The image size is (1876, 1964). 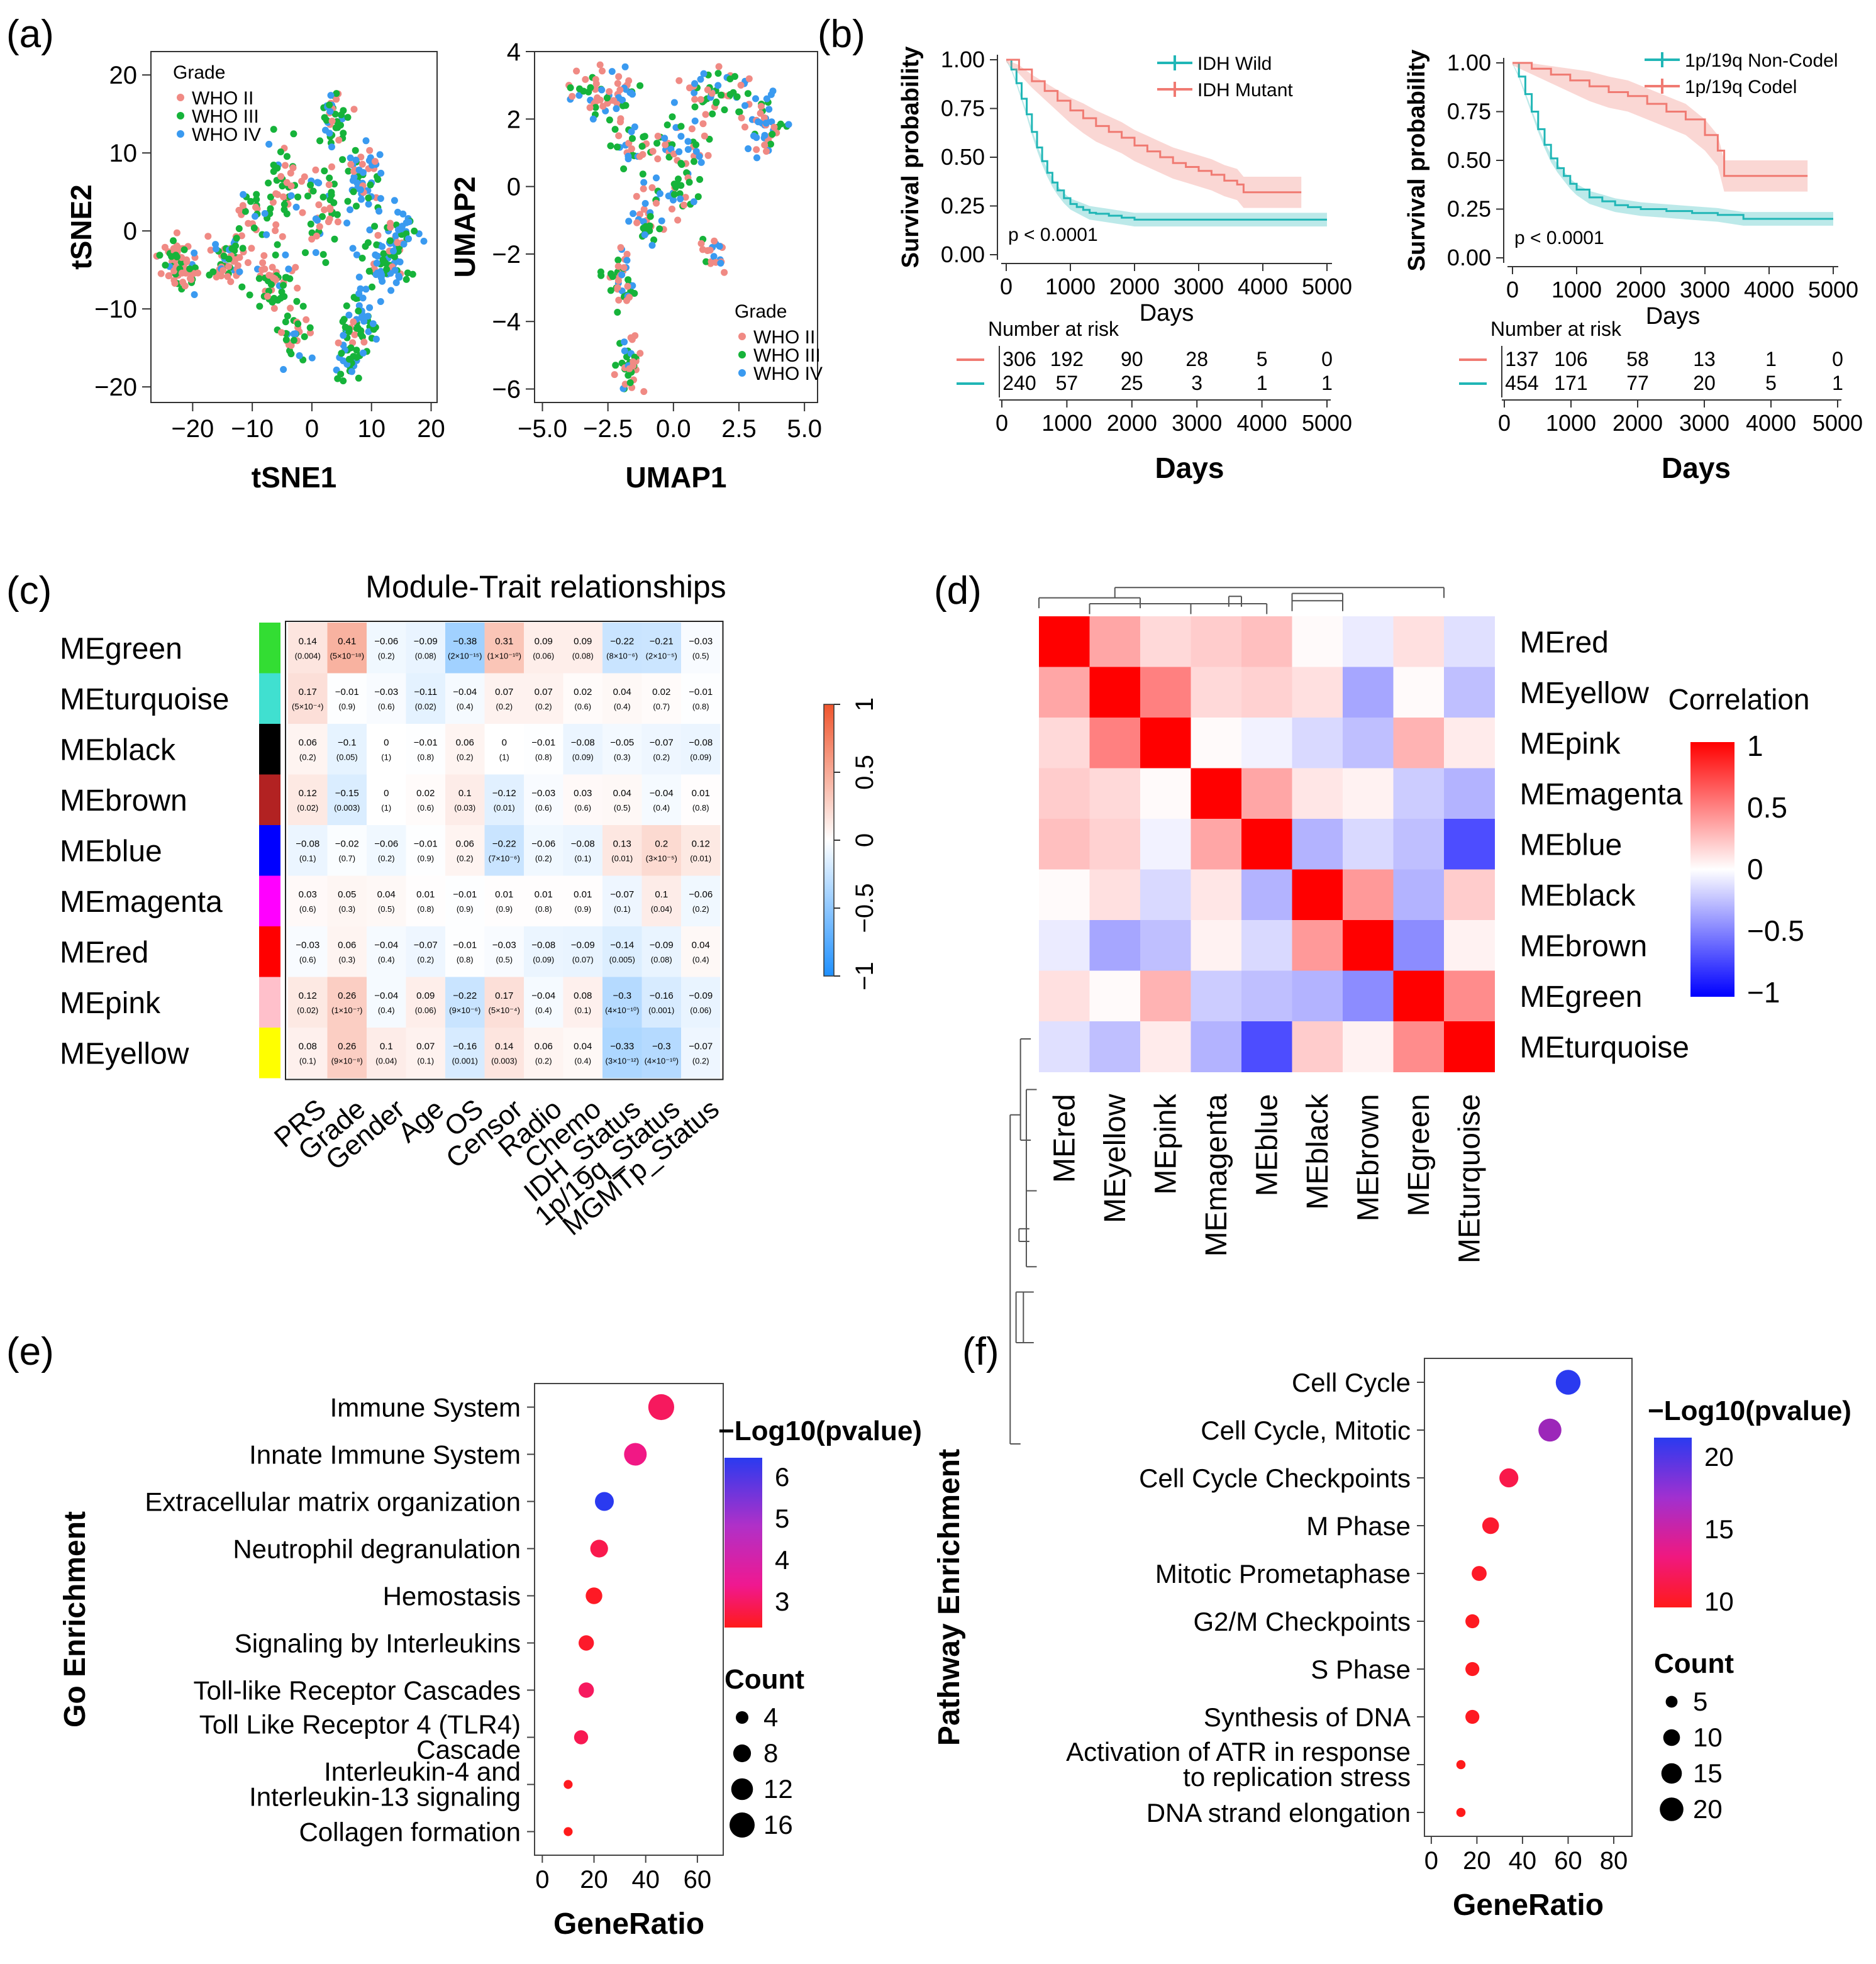 What do you see at coordinates (1776, 930) in the screenshot?
I see `correlation-colorbar-label: −0.5` at bounding box center [1776, 930].